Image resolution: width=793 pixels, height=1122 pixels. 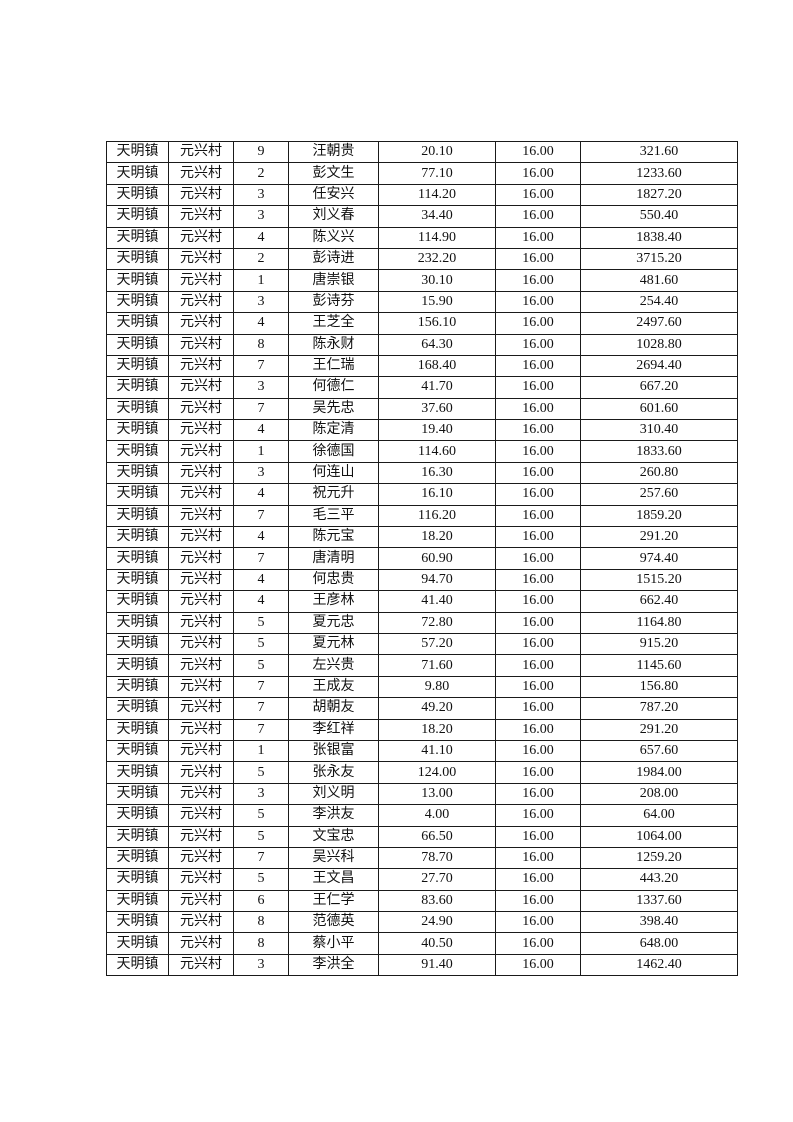 I want to click on cell-quantity: 16.10, so click(x=437, y=494).